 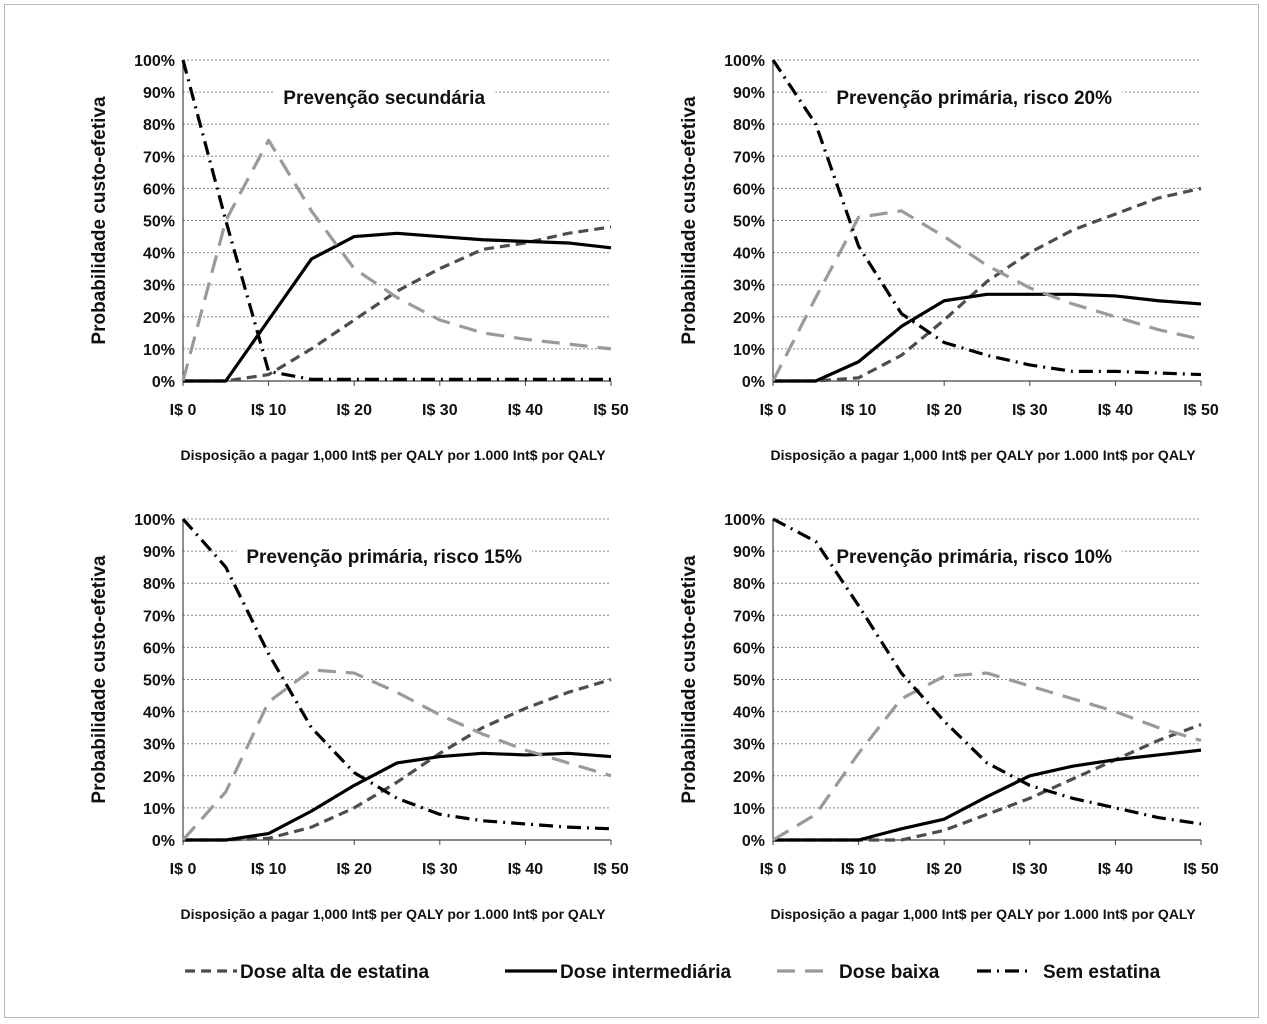 I want to click on legend-label-high: Dose alta de estatina, so click(x=334, y=972).